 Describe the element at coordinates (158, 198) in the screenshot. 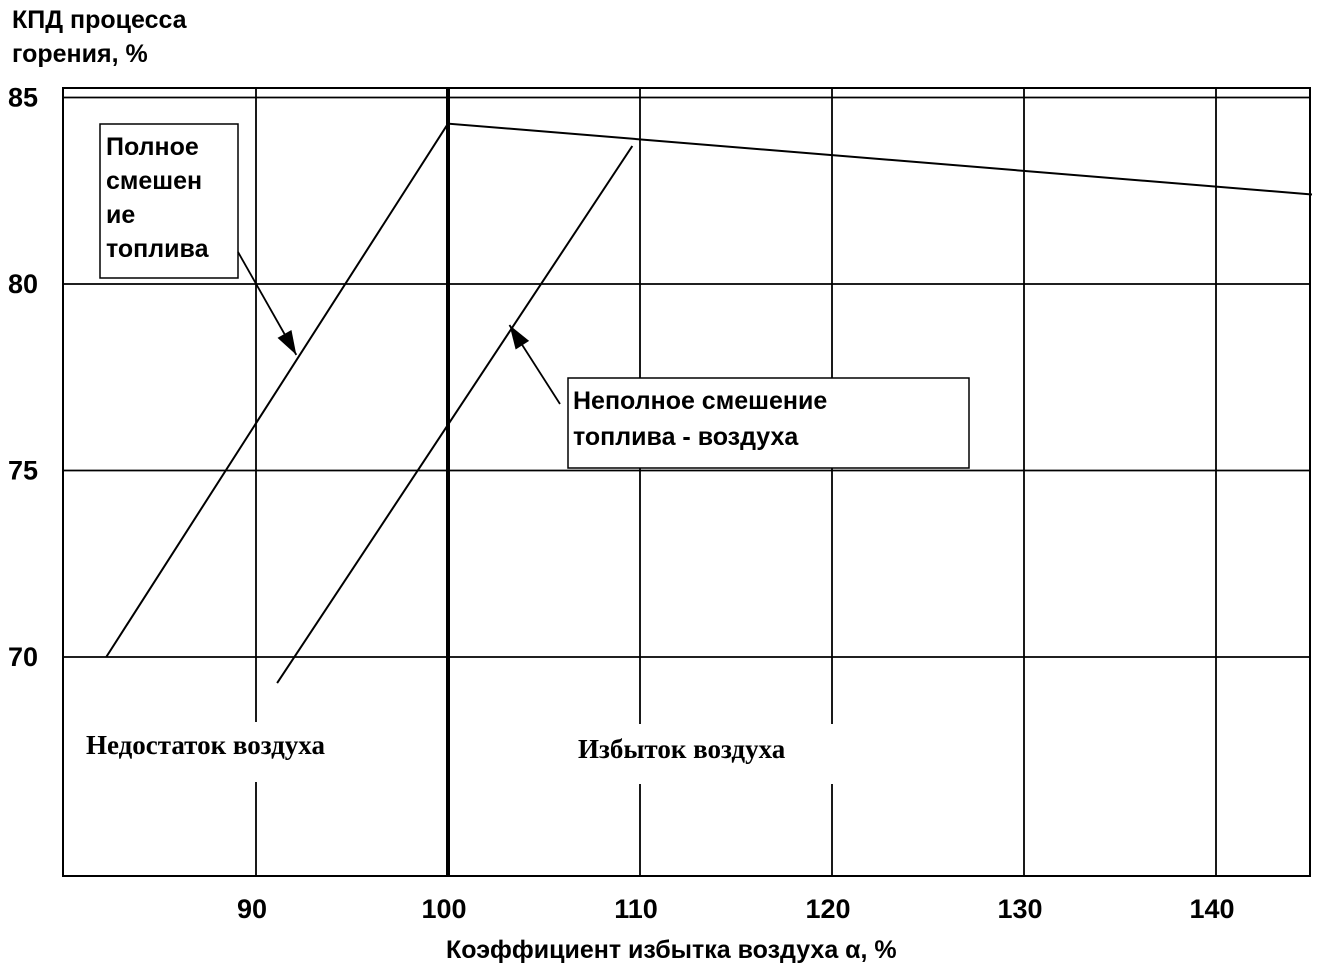

I see `annotation-text: Полное смешен ие топлива` at that location.